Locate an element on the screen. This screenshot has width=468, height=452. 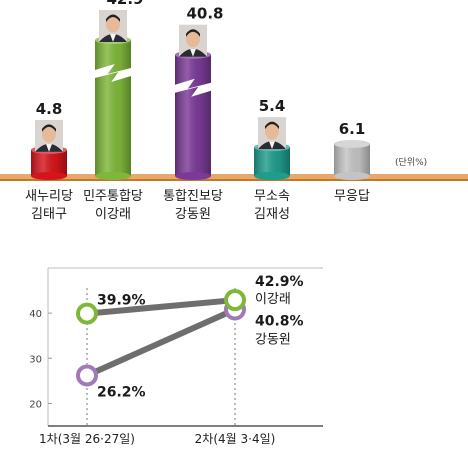
data-label: 40.8% is located at coordinates (279, 322).